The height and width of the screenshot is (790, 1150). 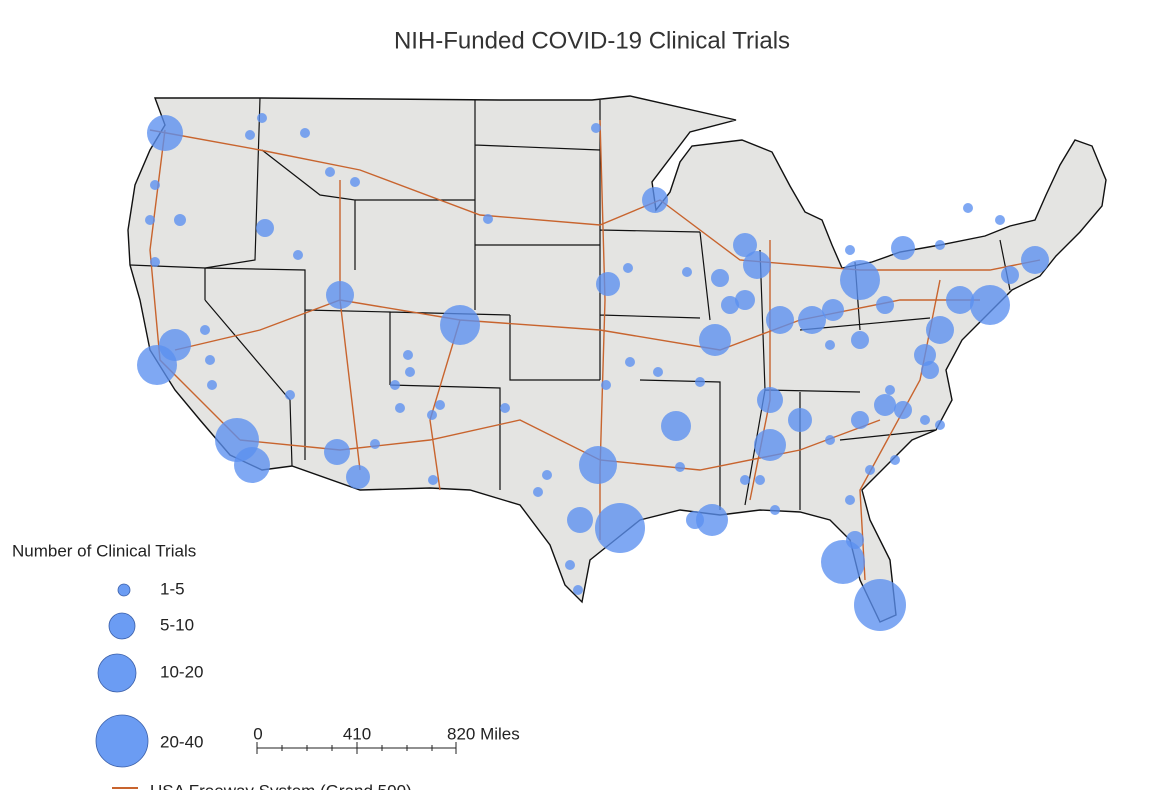 I want to click on scale-label: 820 Miles, so click(x=483, y=733).